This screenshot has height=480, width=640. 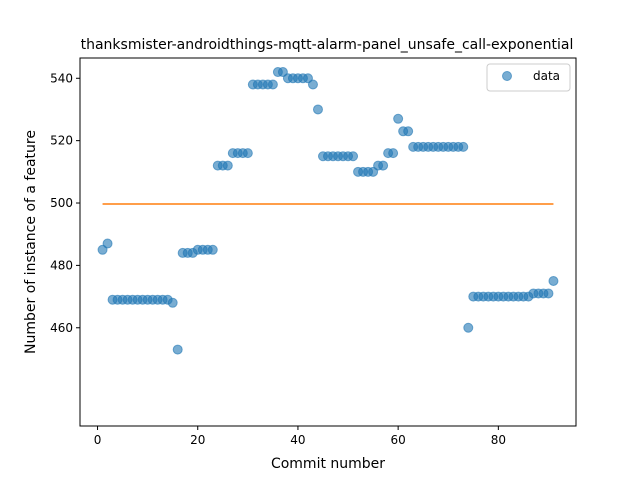 What do you see at coordinates (61, 265) in the screenshot?
I see `y-tick-label: 480` at bounding box center [61, 265].